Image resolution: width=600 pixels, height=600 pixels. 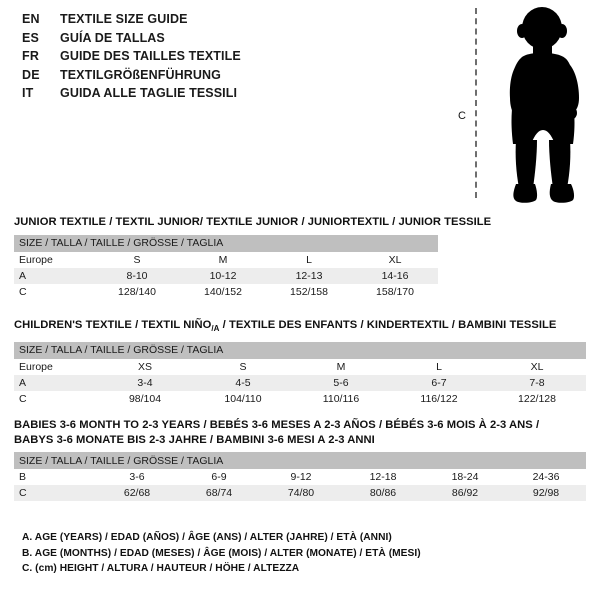 What do you see at coordinates (439, 398) in the screenshot?
I see `cell: 116/122` at bounding box center [439, 398].